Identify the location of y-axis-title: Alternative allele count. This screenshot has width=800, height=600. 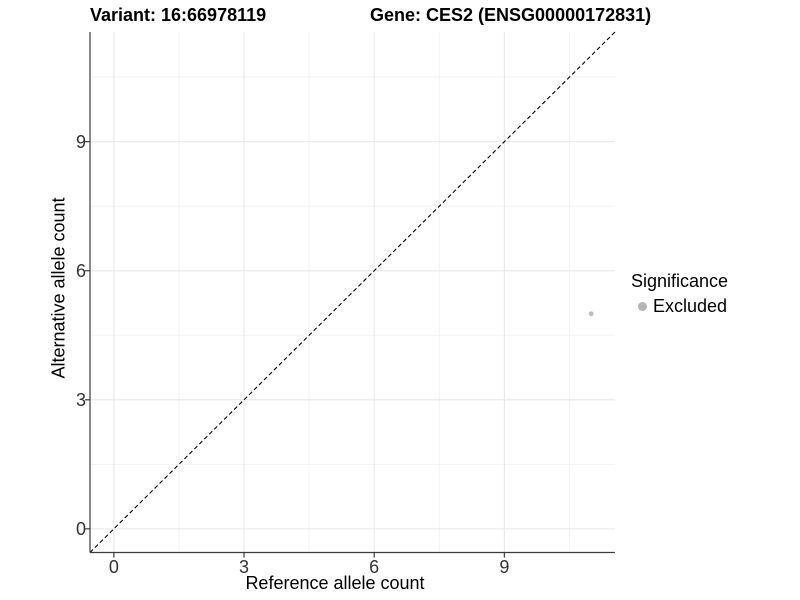
(58, 288).